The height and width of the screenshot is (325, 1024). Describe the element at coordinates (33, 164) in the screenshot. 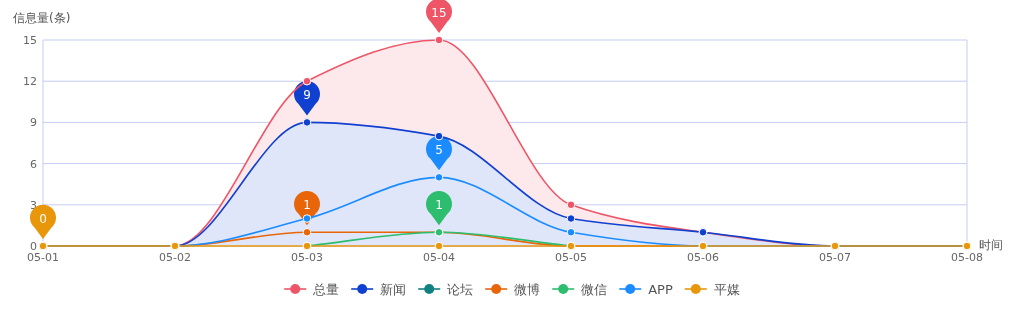

I see `y-tick-label: 6` at that location.